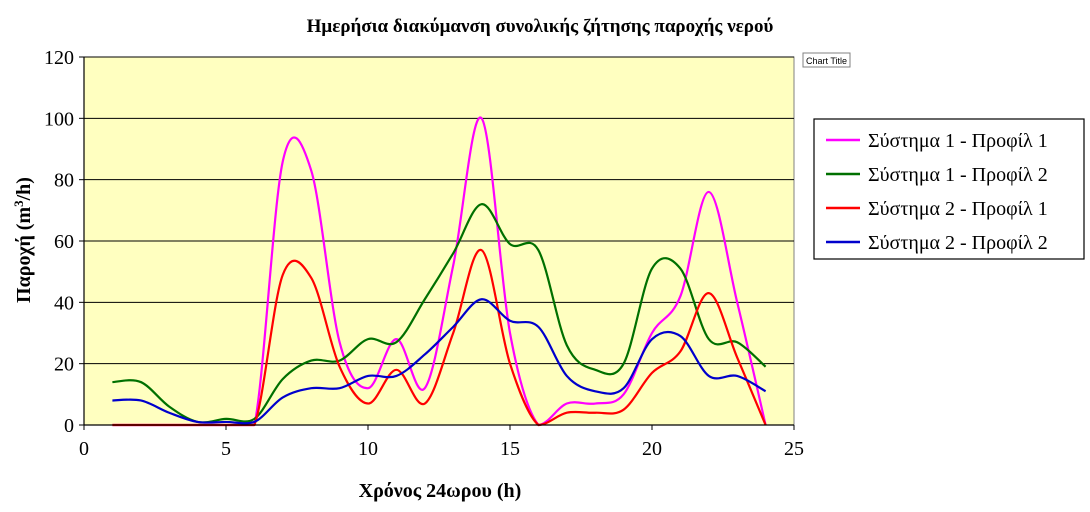  I want to click on x-tick-label: 25, so click(794, 449).